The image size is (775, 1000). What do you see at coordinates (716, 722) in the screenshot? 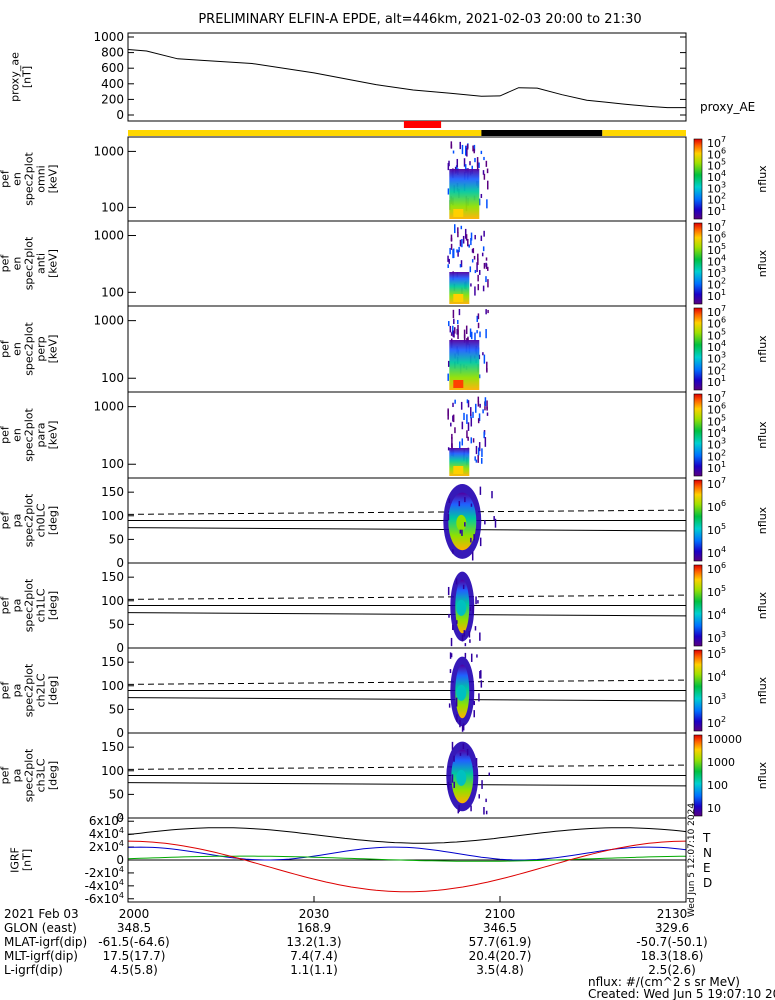
I see `colorbar-tick-label: 10²` at bounding box center [716, 722].